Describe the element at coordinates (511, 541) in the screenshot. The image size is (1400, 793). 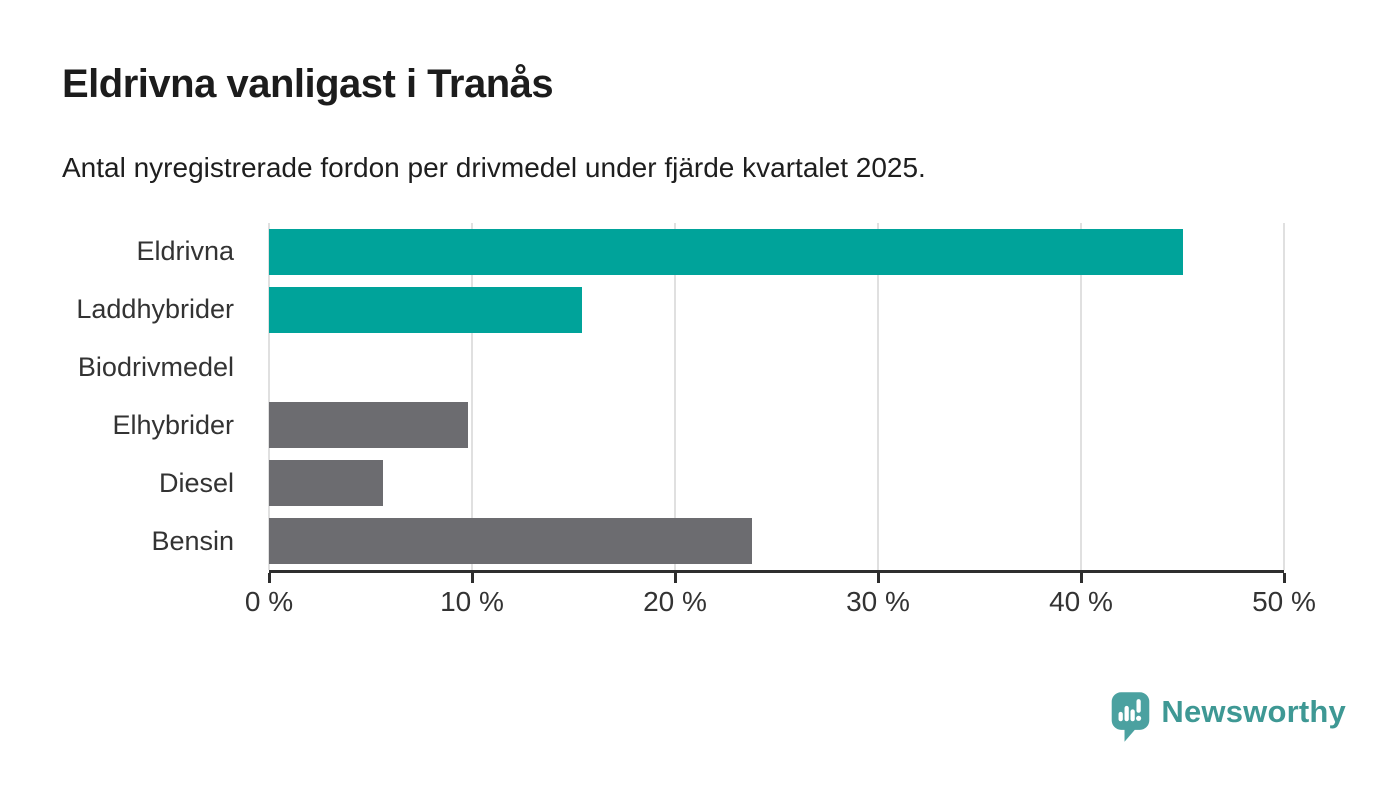
I see `bar-bensin` at that location.